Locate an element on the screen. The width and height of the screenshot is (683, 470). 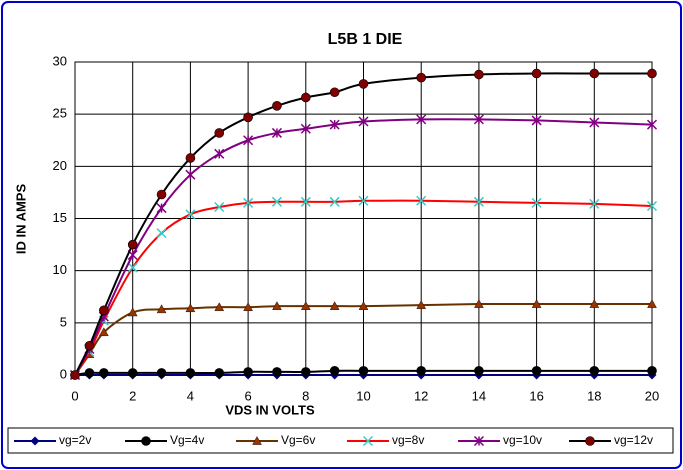
y-tick-label: 15 is located at coordinates (60, 217).